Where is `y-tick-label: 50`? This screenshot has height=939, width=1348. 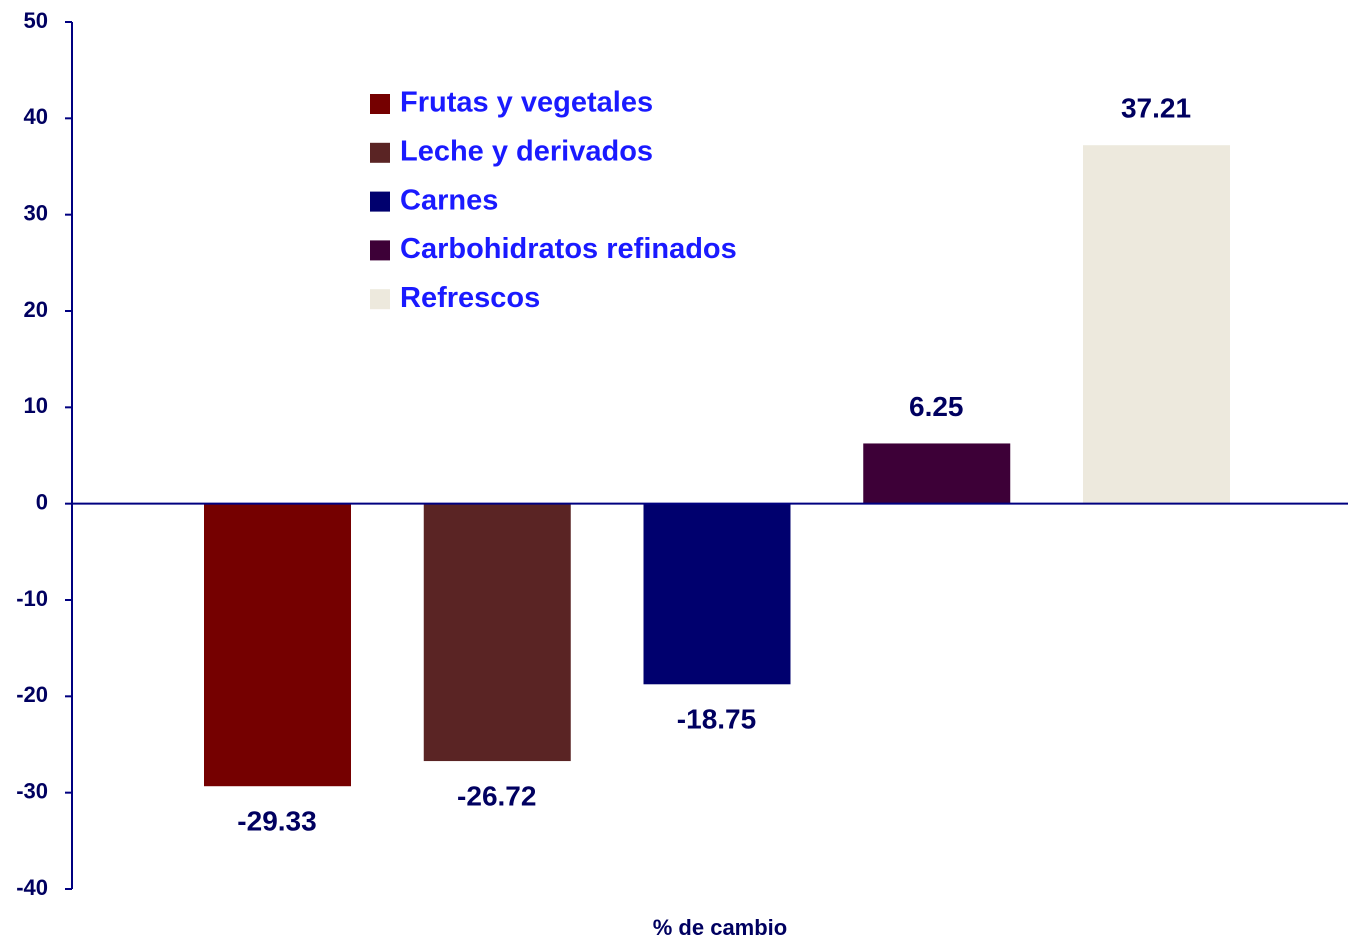 y-tick-label: 50 is located at coordinates (36, 20).